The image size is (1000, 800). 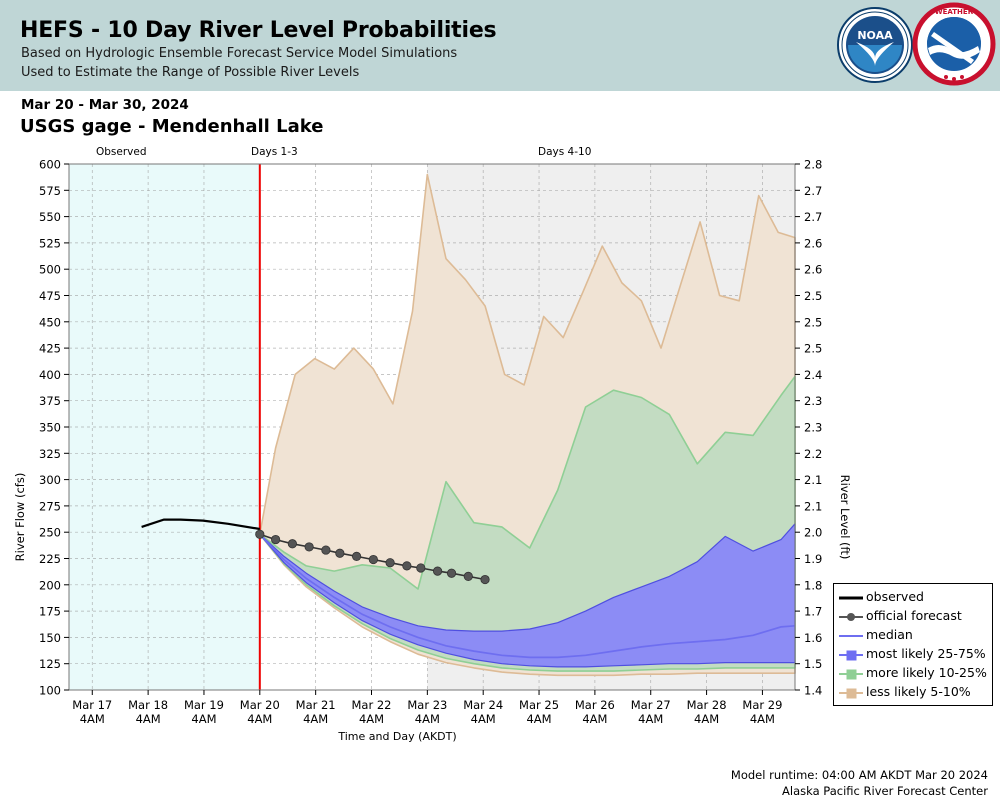 I want to click on legend-item-most-likely-25-75-: most likely 25-75%, so click(x=913, y=653).